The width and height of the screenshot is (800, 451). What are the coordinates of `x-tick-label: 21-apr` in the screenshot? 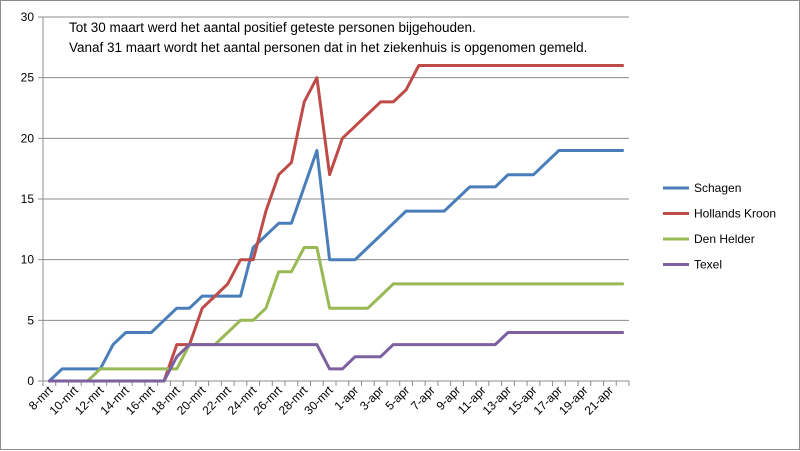 It's located at (599, 400).